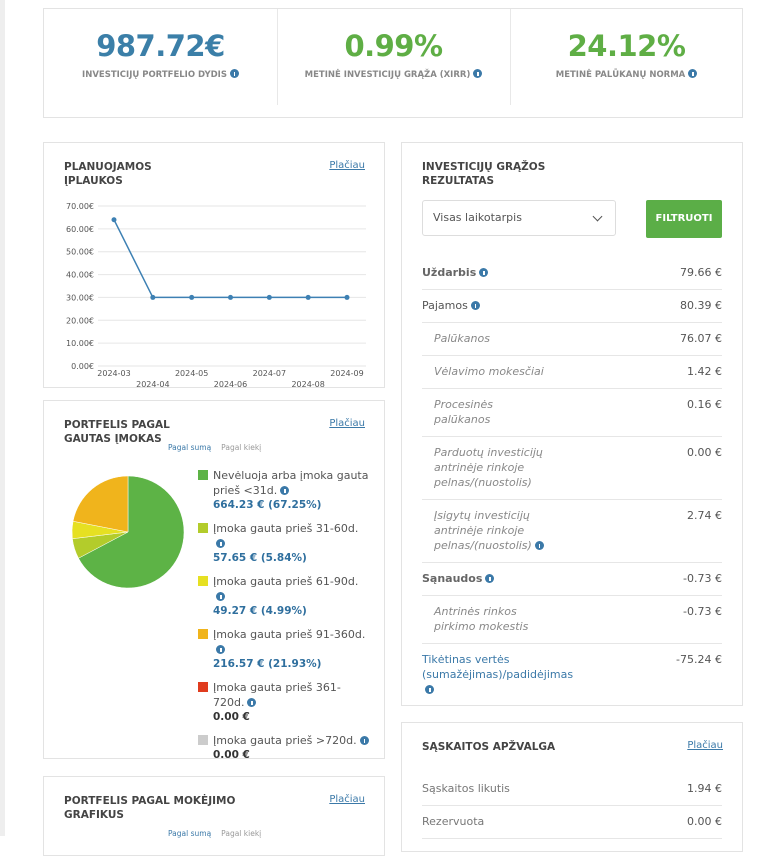 The image size is (776, 856). Describe the element at coordinates (230, 259) in the screenshot. I see `line` at that location.